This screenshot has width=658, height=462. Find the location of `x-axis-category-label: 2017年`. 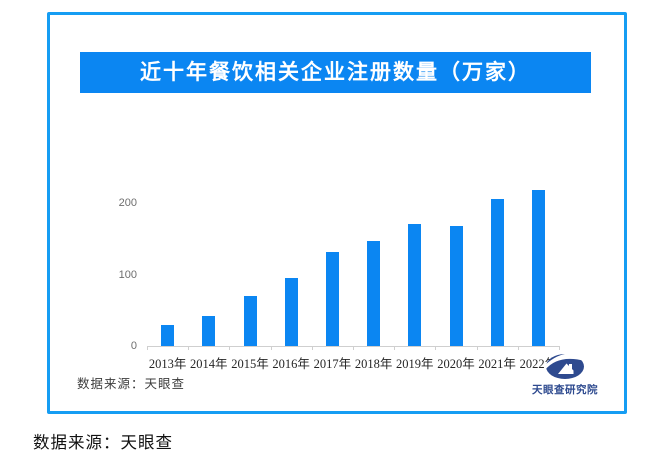

x-axis-category-label: 2017年 is located at coordinates (332, 364).